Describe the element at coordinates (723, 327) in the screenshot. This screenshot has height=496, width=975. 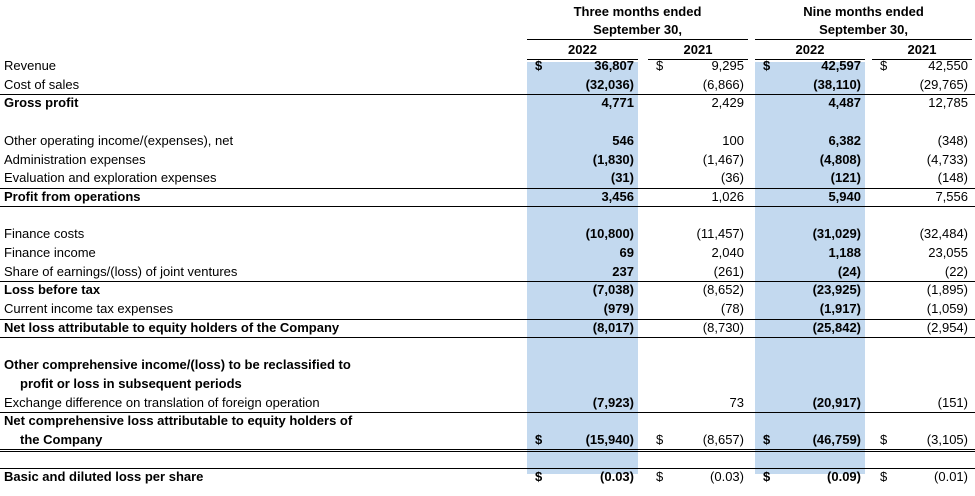
I see `value-cell: (8,730)` at that location.